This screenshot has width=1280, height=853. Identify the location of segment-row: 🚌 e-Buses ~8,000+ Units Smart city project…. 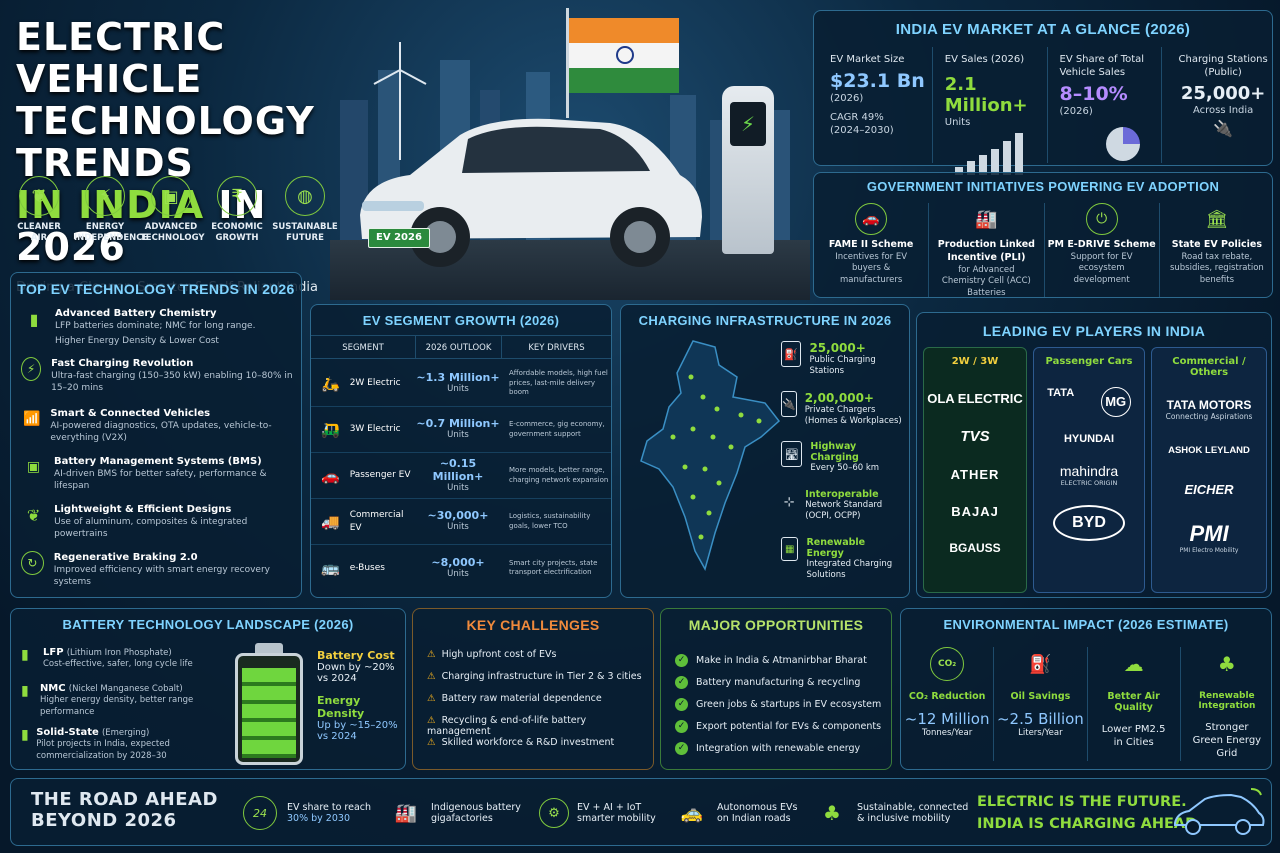
(459, 567).